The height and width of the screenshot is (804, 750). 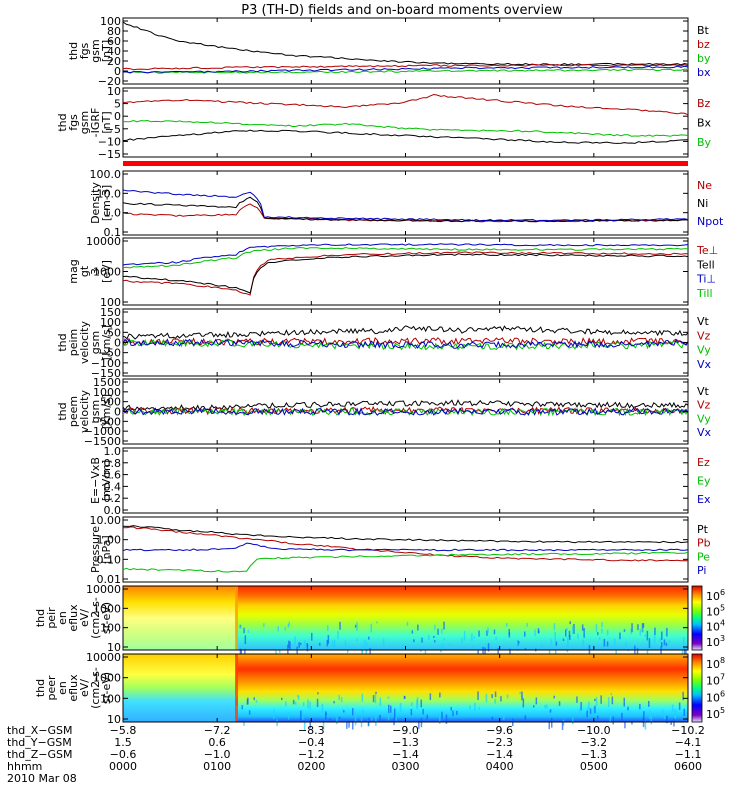 I want to click on x-axis-tick-label: 0200, so click(x=311, y=766).